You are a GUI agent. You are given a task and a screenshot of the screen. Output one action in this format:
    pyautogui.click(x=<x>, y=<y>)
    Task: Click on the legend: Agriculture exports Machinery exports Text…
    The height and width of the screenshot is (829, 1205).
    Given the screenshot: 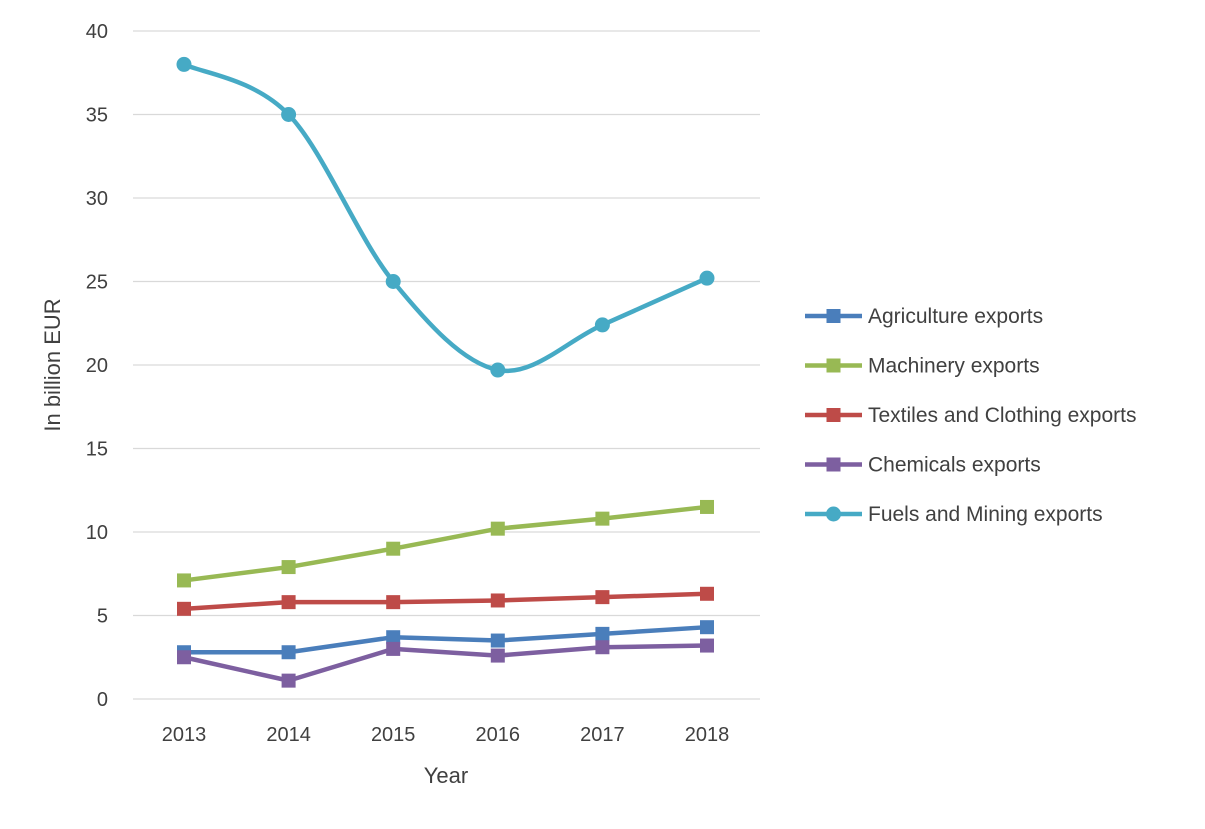 What is the action you would take?
    pyautogui.click(x=970, y=415)
    